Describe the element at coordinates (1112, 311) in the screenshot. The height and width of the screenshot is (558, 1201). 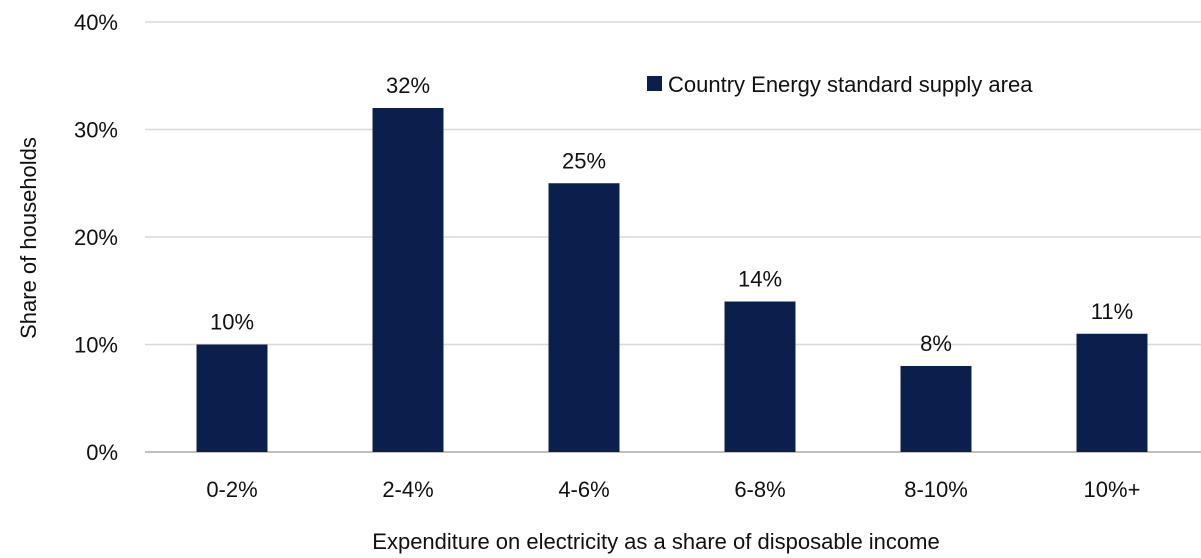
I see `data-label: 11%` at that location.